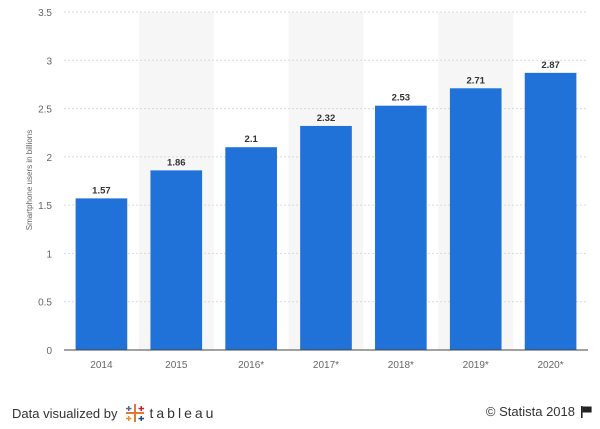 The image size is (600, 429). Describe the element at coordinates (550, 65) in the screenshot. I see `data-label: 2.87` at that location.